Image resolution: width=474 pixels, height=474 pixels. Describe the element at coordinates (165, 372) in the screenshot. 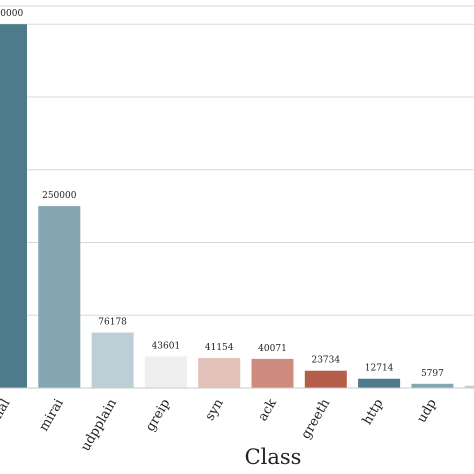

I see `bar-greip` at that location.